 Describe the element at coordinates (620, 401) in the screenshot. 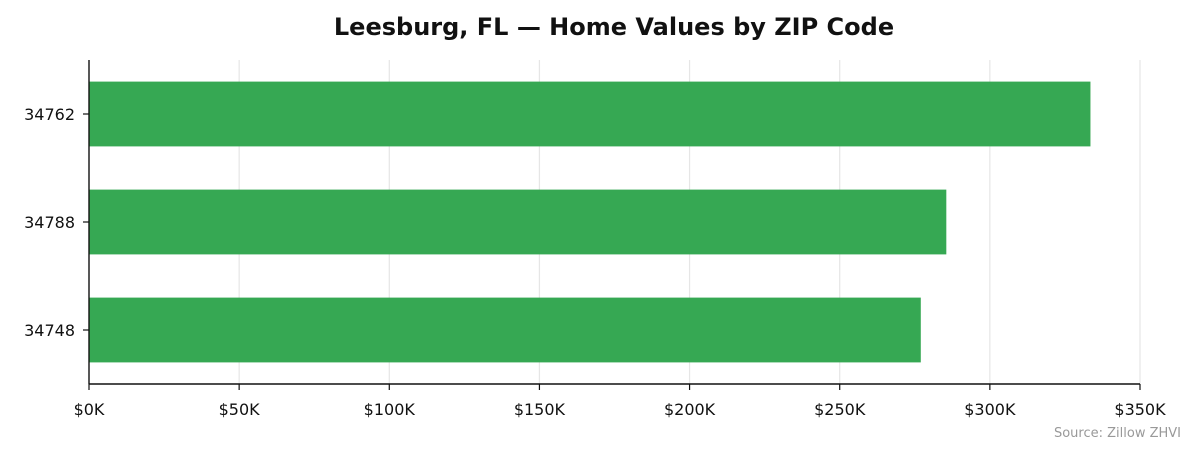

I see `x-axis-ticks: $0K $50K $100K $150K $200K $250K $300K $350K` at that location.